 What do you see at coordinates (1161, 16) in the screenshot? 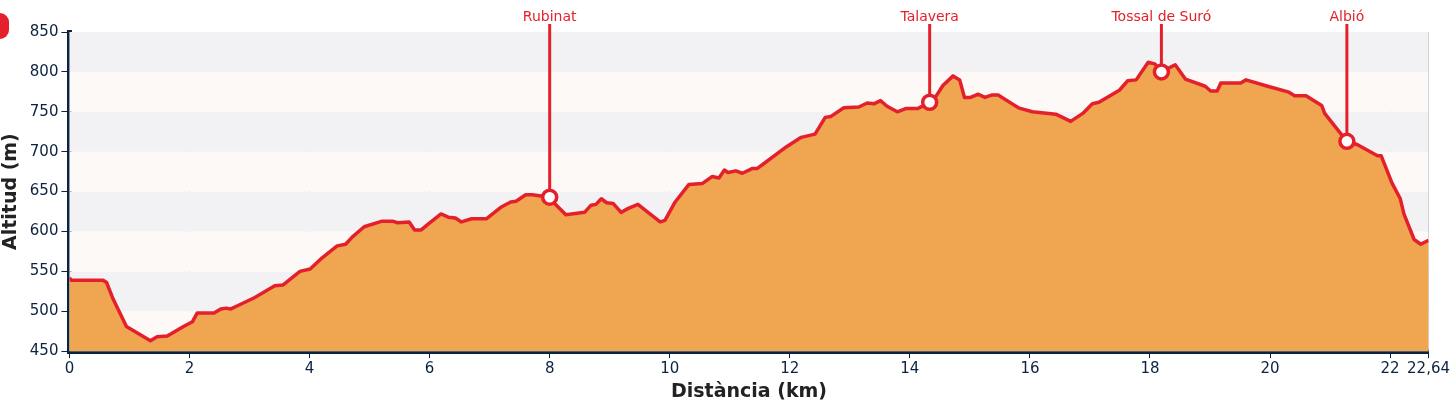
I see `annotation: Tossal de Suró` at bounding box center [1161, 16].